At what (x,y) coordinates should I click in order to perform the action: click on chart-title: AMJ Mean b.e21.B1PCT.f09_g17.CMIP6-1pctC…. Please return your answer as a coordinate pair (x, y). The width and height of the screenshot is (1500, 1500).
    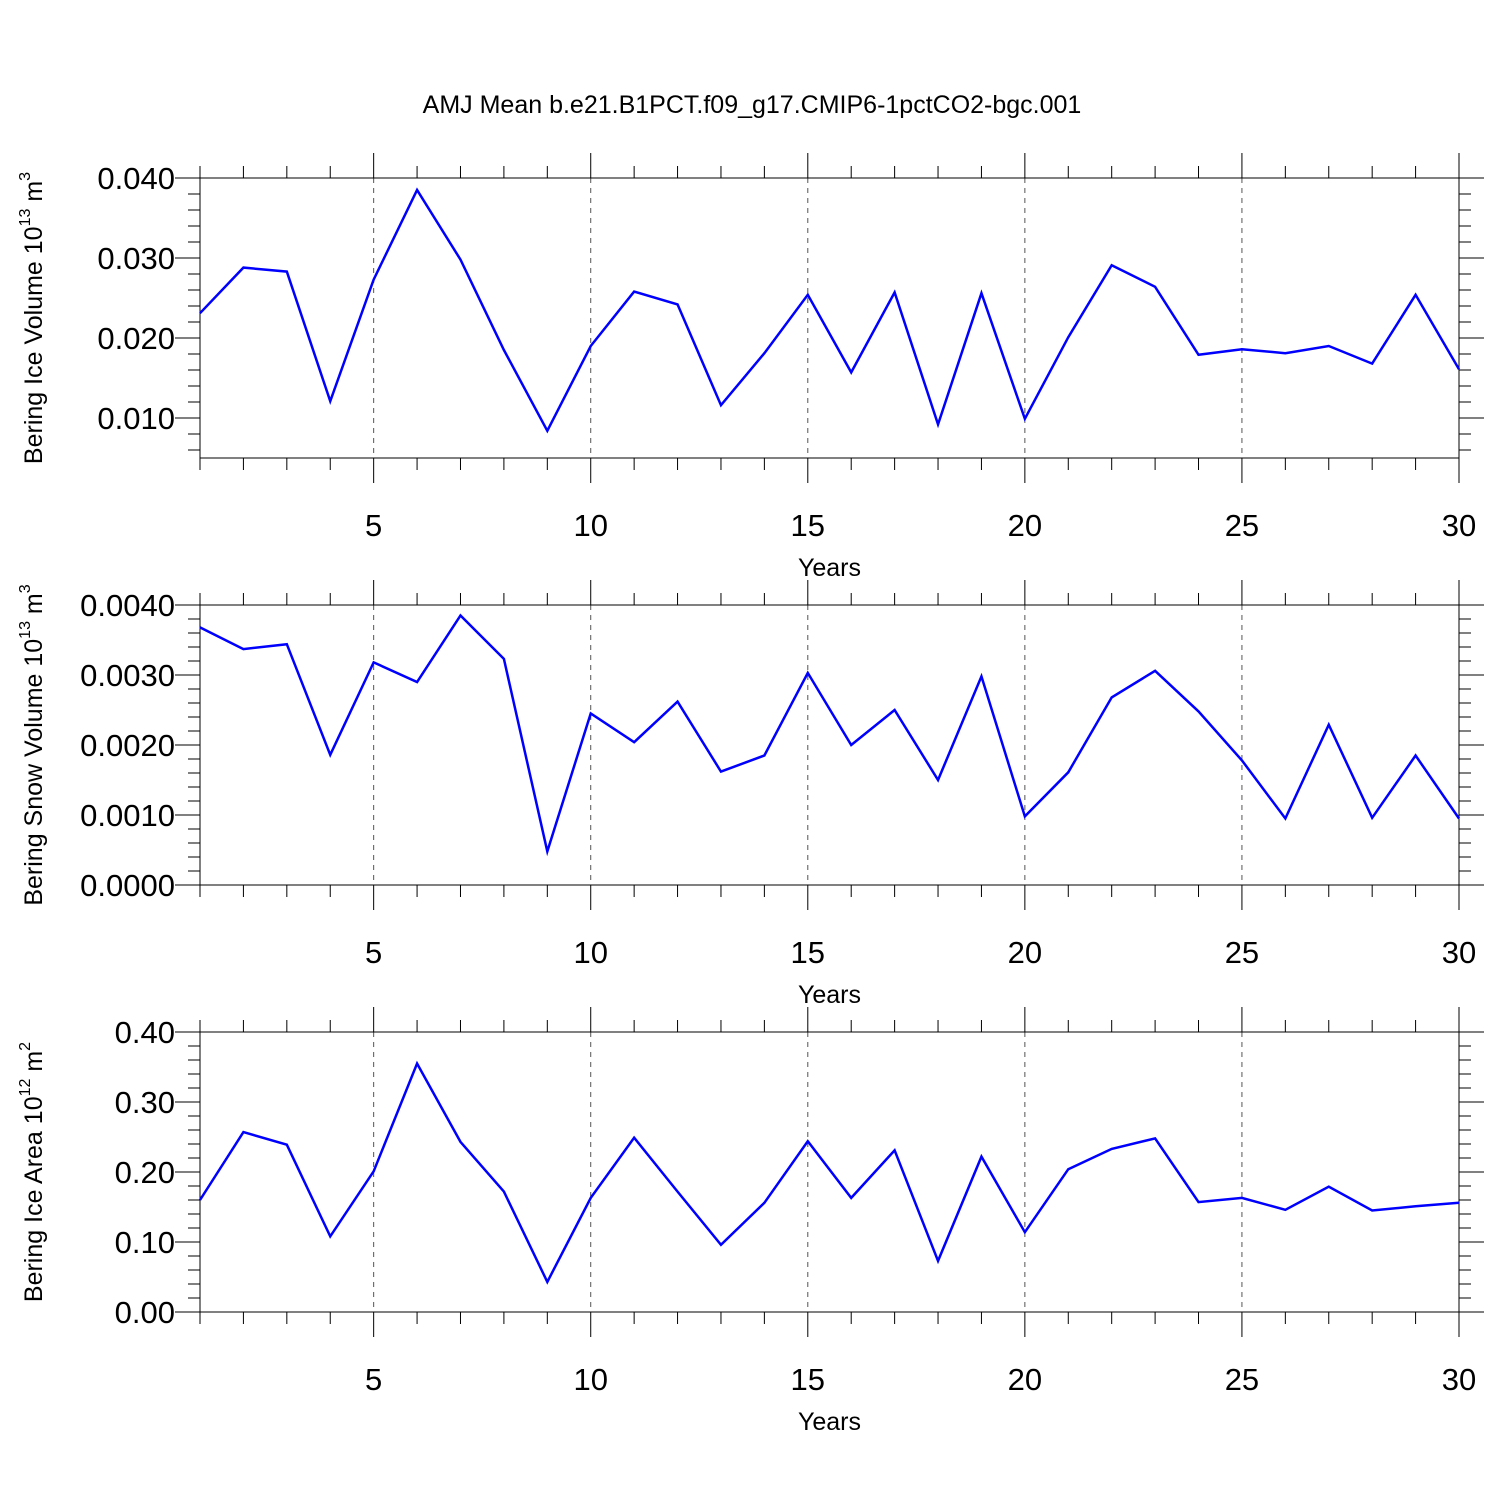
    Looking at the image, I should click on (752, 105).